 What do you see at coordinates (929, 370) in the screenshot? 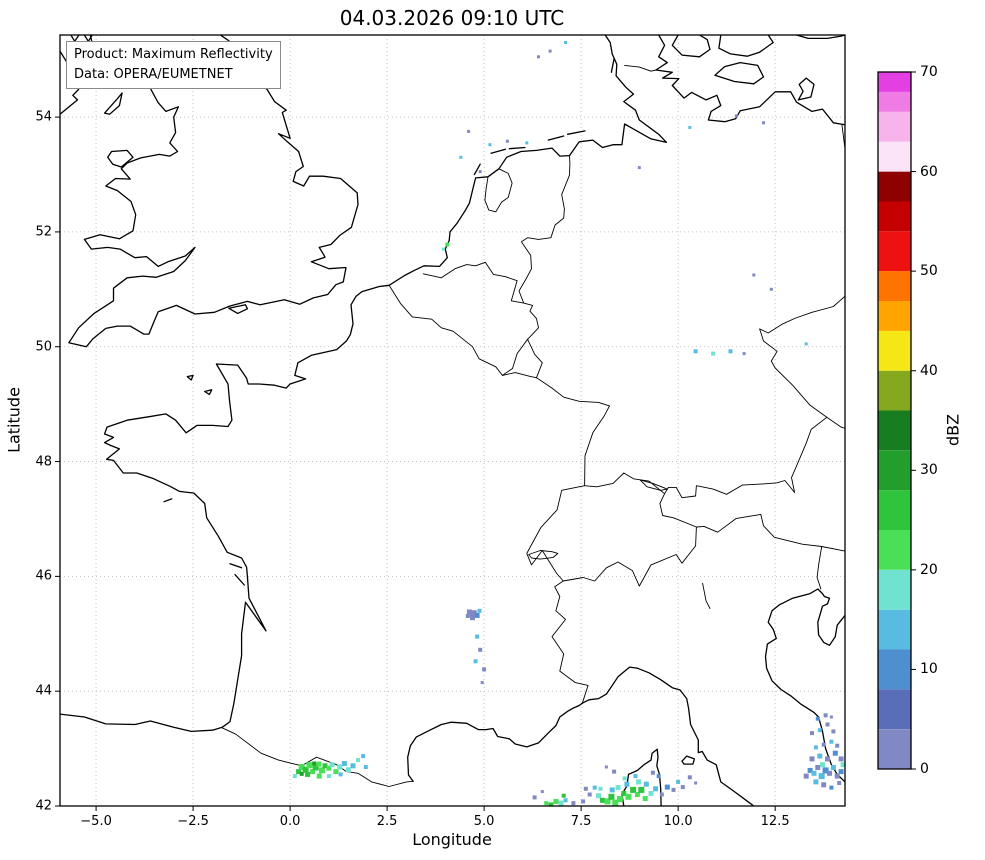
I see `colorbar-tick-label: 40` at bounding box center [929, 370].